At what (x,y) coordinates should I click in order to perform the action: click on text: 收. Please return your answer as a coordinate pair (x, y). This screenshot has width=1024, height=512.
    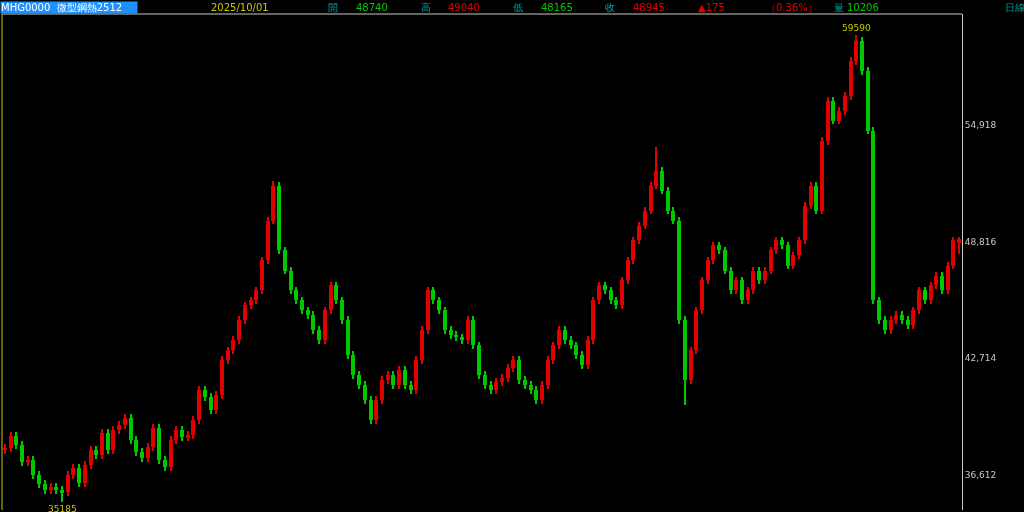
    Looking at the image, I should click on (610, 7).